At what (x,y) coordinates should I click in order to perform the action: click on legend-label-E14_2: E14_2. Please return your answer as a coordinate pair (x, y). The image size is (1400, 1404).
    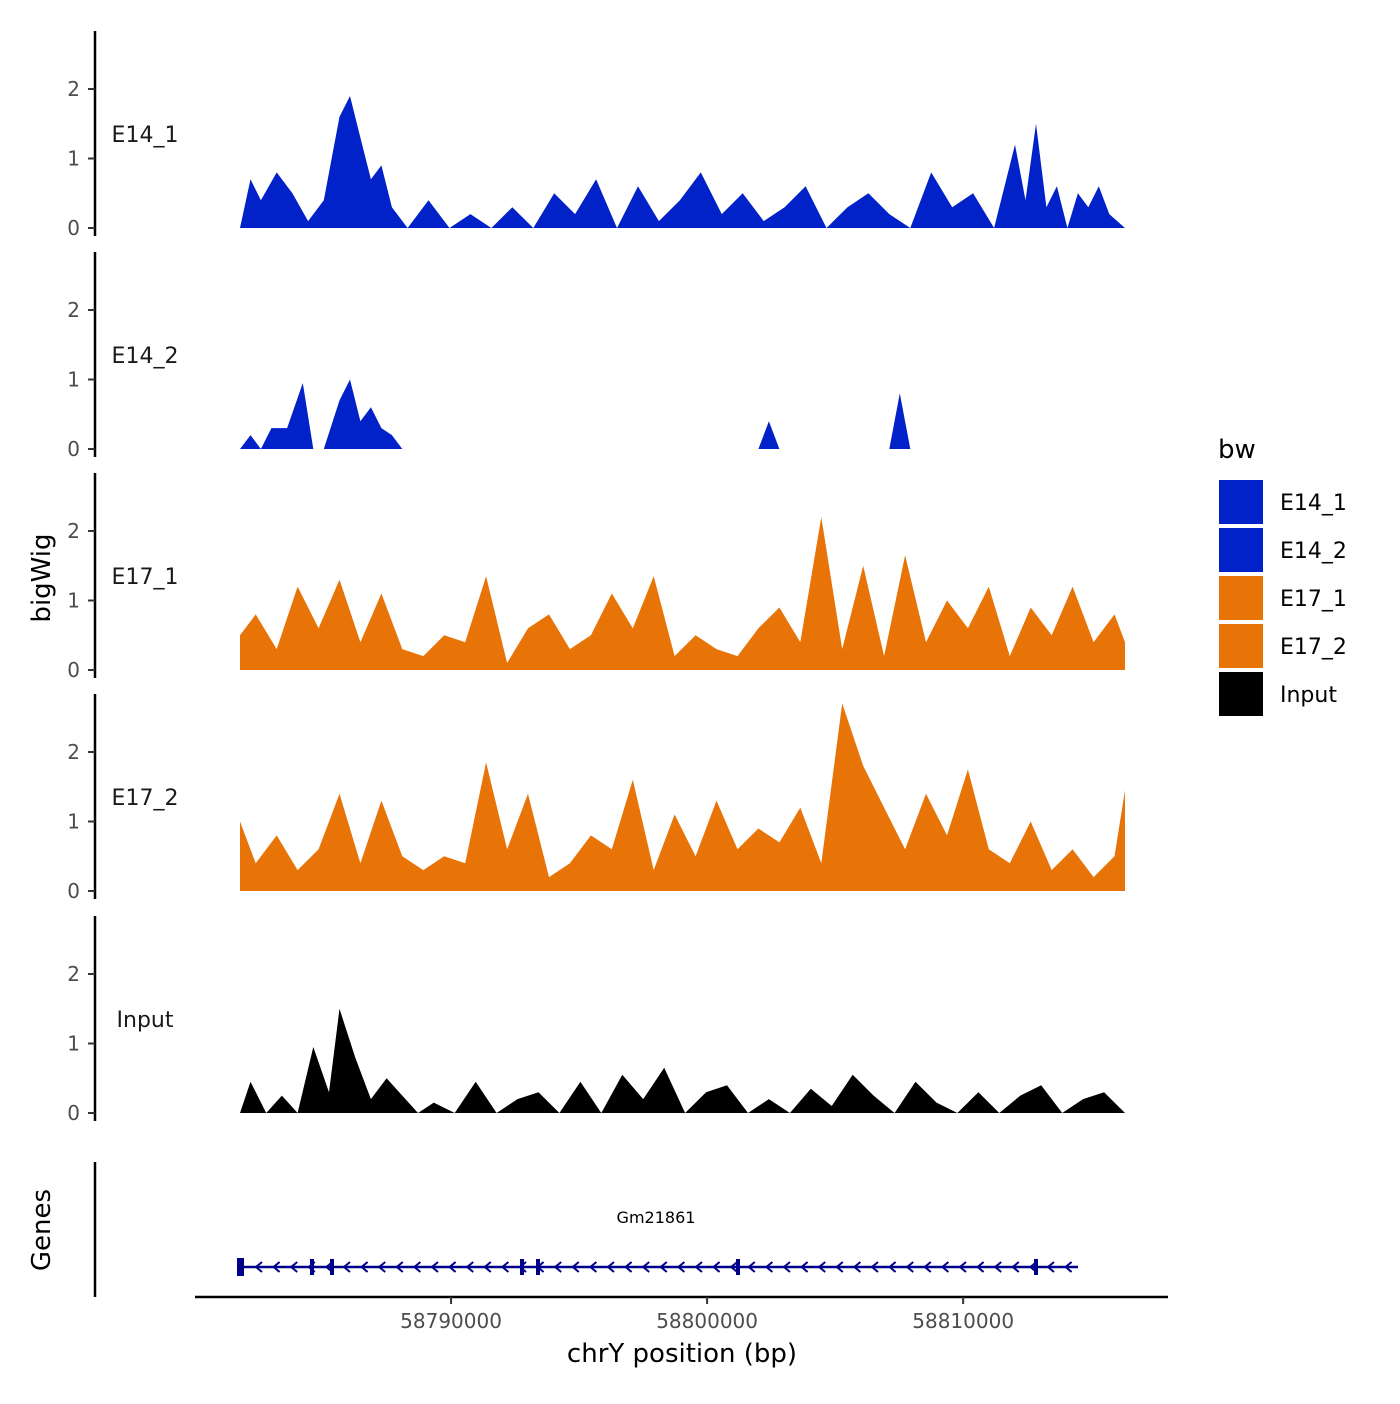
    Looking at the image, I should click on (1313, 551).